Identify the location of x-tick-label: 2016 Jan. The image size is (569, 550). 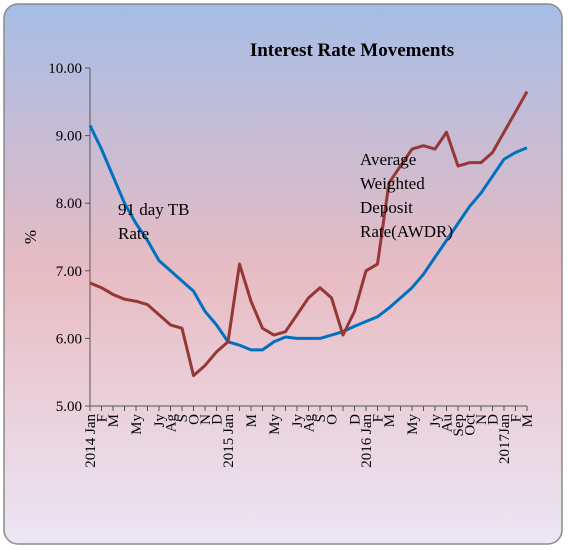
(367, 441).